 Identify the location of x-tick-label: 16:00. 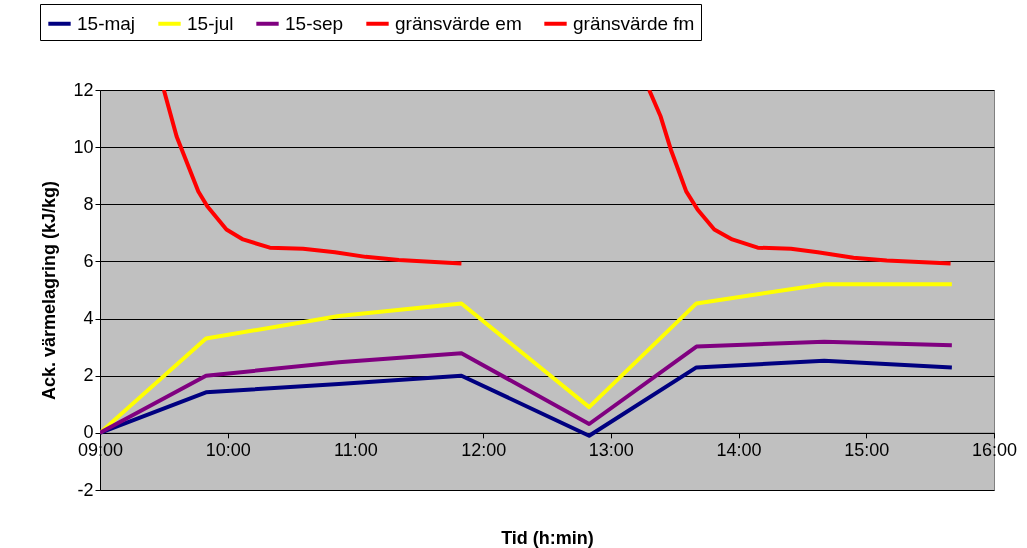
(994, 450).